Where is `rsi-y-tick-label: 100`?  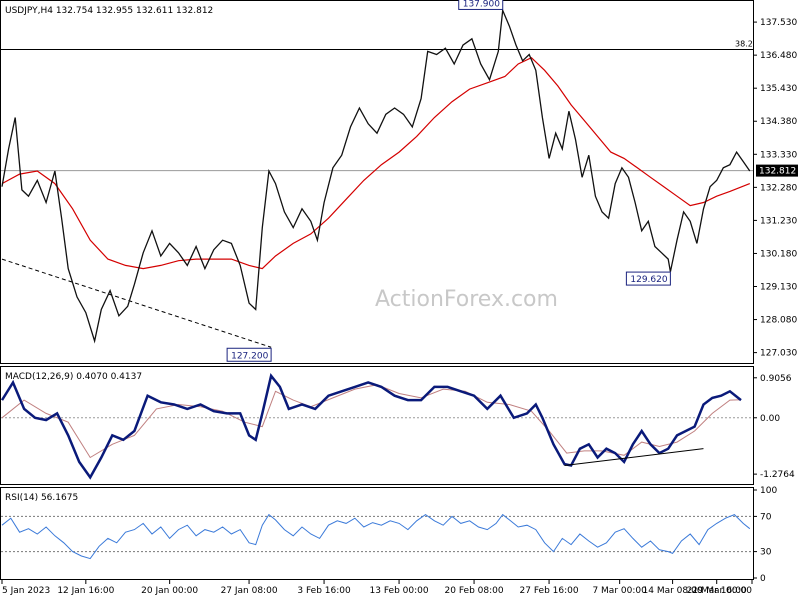 rsi-y-tick-label: 100 is located at coordinates (768, 491).